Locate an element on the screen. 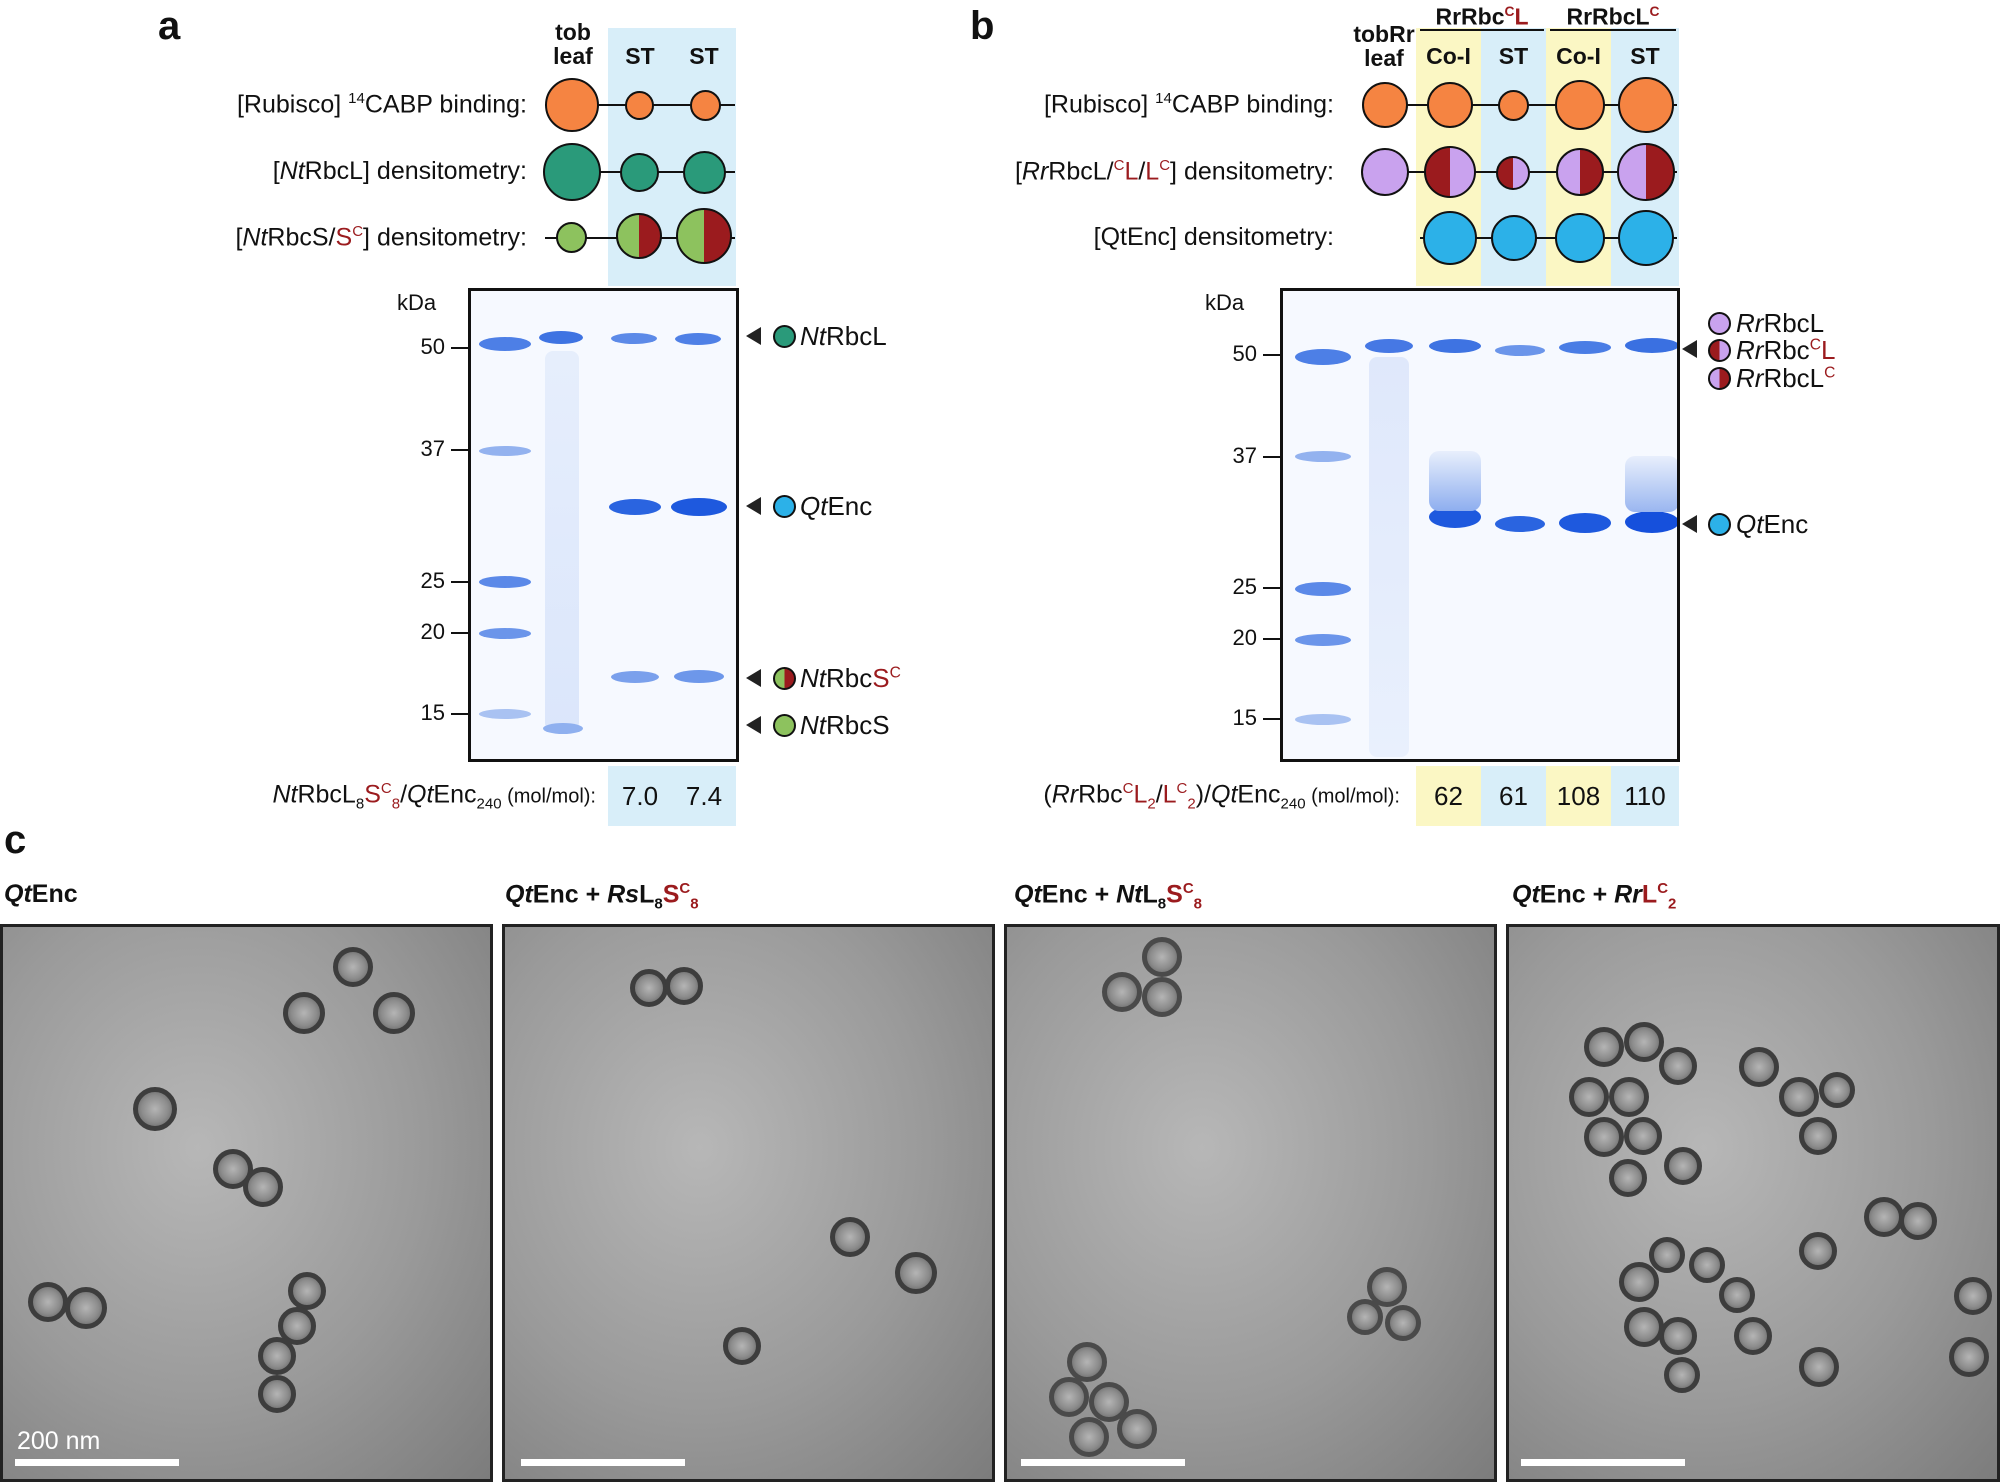 The width and height of the screenshot is (2002, 1482). ratio-b-coi-2: 108 is located at coordinates (1578, 796).